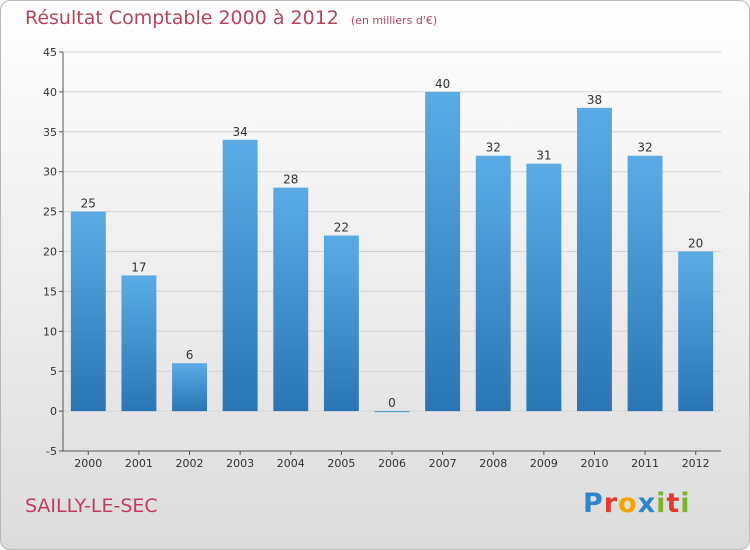 The width and height of the screenshot is (750, 550). What do you see at coordinates (493, 463) in the screenshot?
I see `x-tick-label: 2008` at bounding box center [493, 463].